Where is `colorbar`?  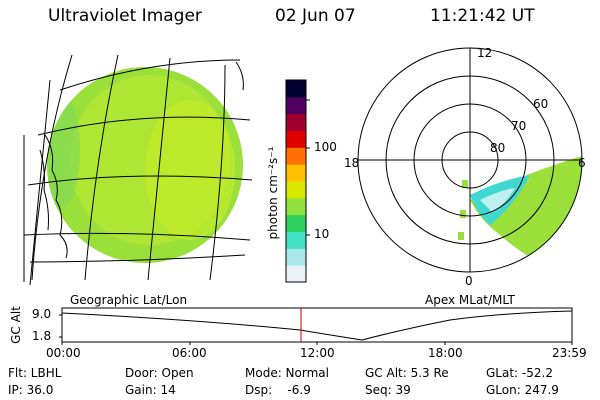
colorbar is located at coordinates (296, 181).